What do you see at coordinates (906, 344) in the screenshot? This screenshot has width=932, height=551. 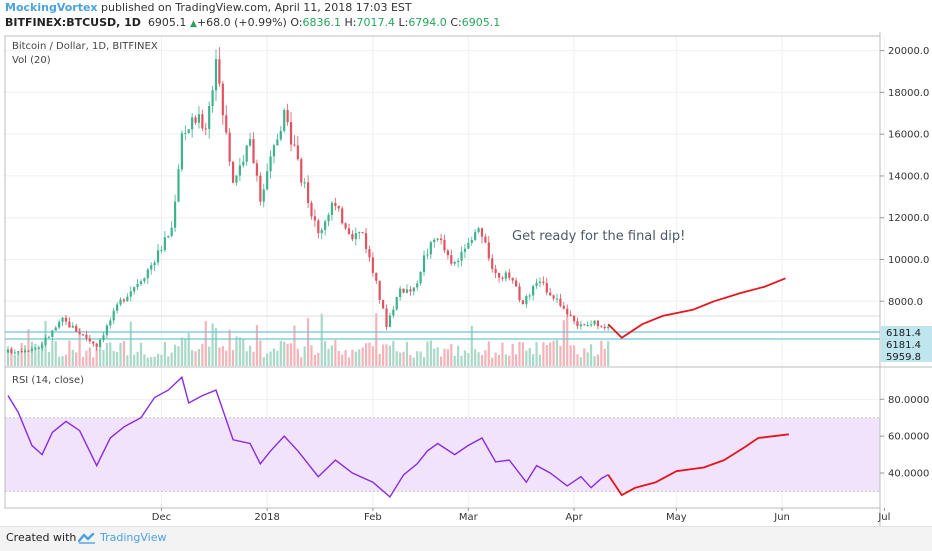 I see `price-tag-background` at bounding box center [906, 344].